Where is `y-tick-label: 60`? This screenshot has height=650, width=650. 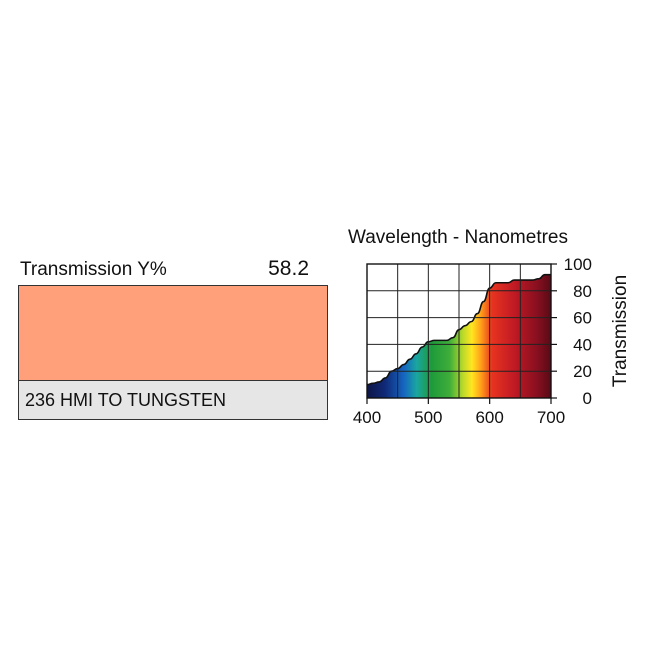 y-tick-label: 60 is located at coordinates (582, 318).